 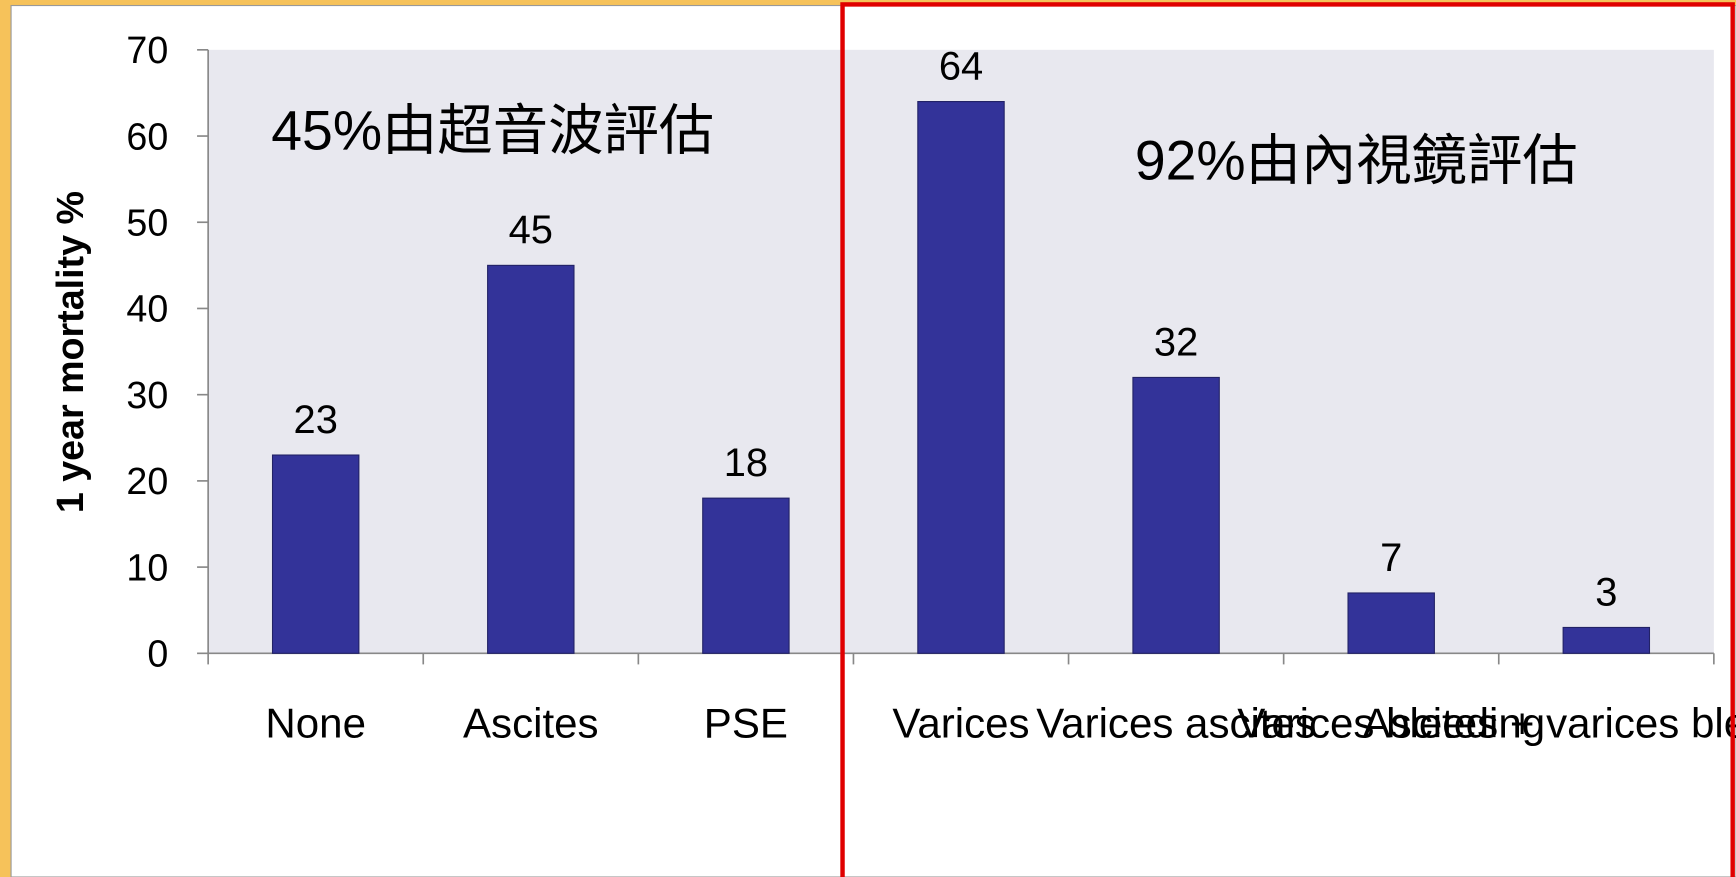 I want to click on y-tick-label: 10, so click(x=147, y=567).